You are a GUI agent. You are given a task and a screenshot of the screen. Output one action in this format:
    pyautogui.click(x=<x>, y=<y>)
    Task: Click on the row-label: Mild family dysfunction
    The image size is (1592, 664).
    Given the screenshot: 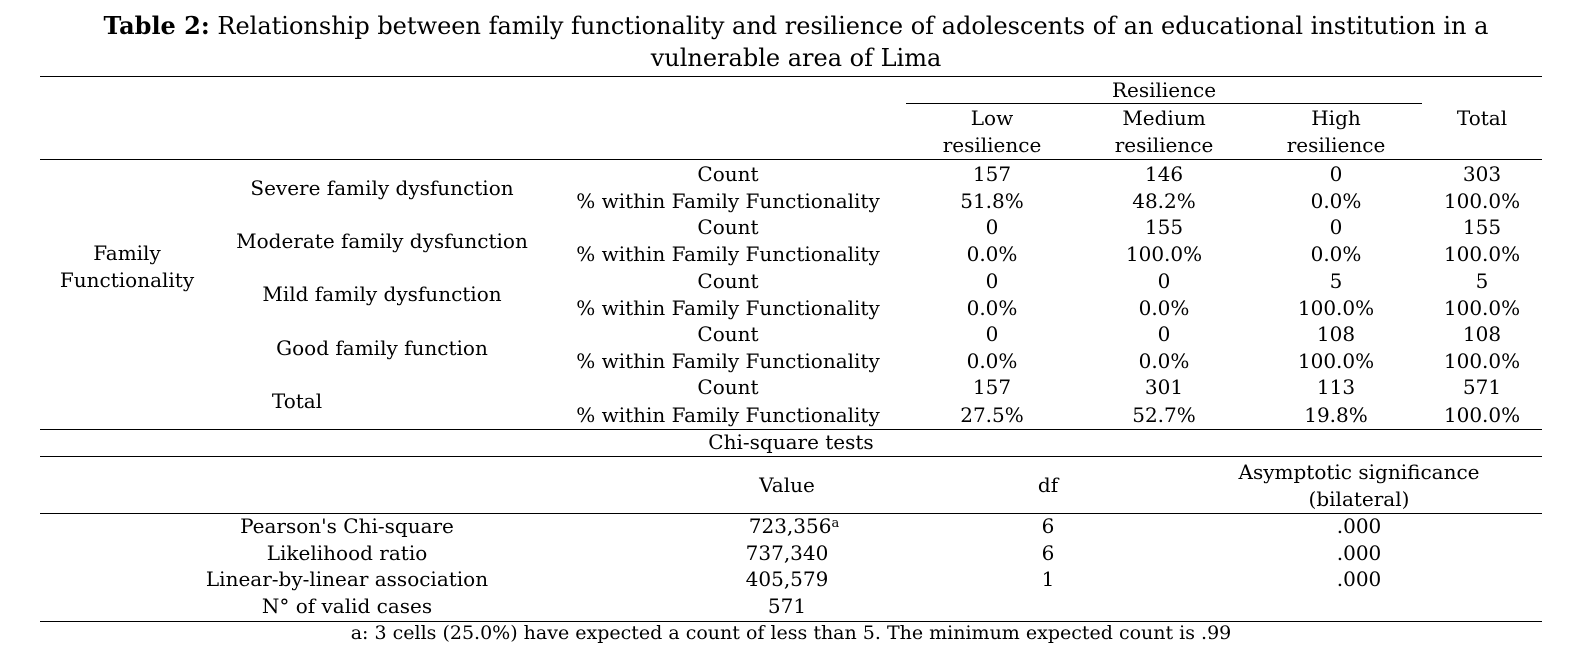 What is the action you would take?
    pyautogui.click(x=382, y=294)
    